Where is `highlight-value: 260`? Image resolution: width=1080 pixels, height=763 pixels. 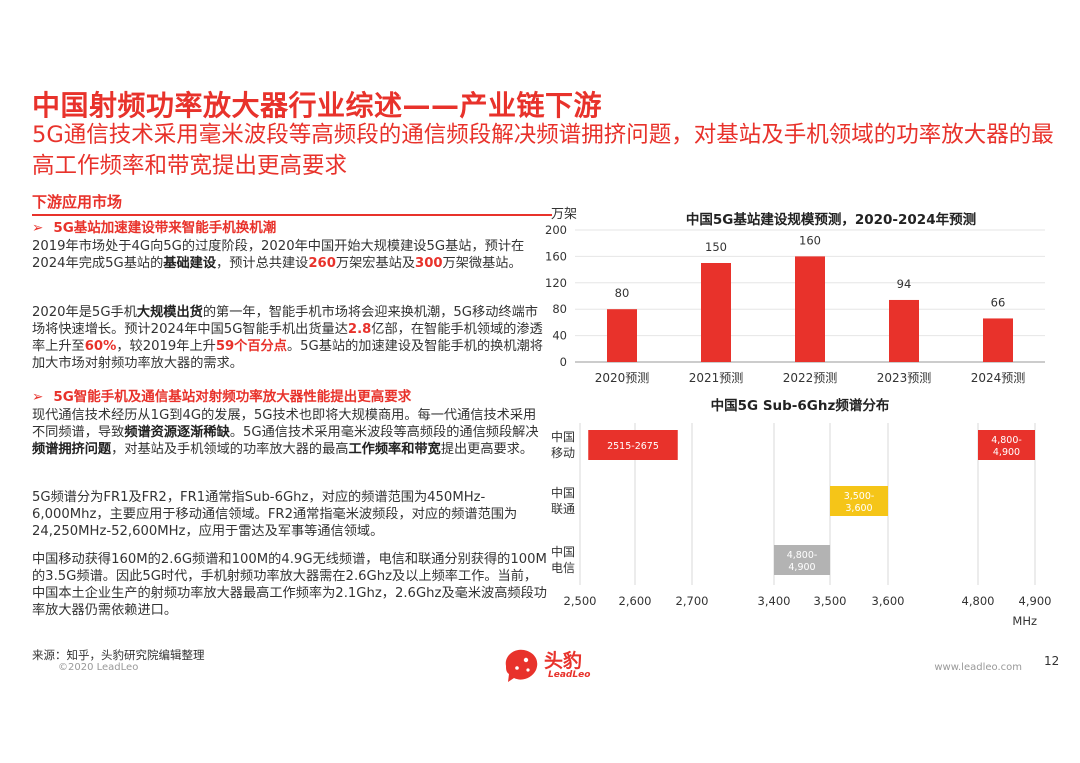
highlight-value: 260 is located at coordinates (322, 263).